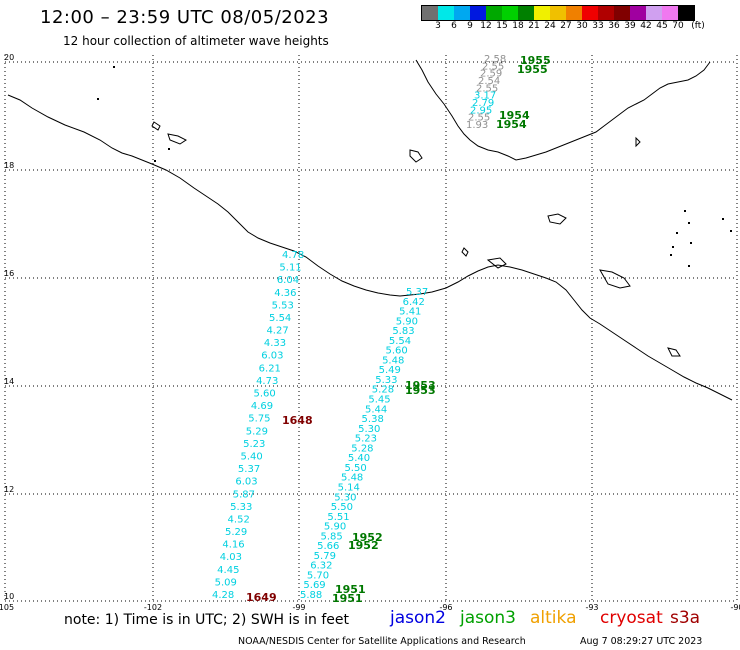 The height and width of the screenshot is (650, 740). Describe the element at coordinates (231, 557) in the screenshot. I see `swh-label: 4.03` at that location.